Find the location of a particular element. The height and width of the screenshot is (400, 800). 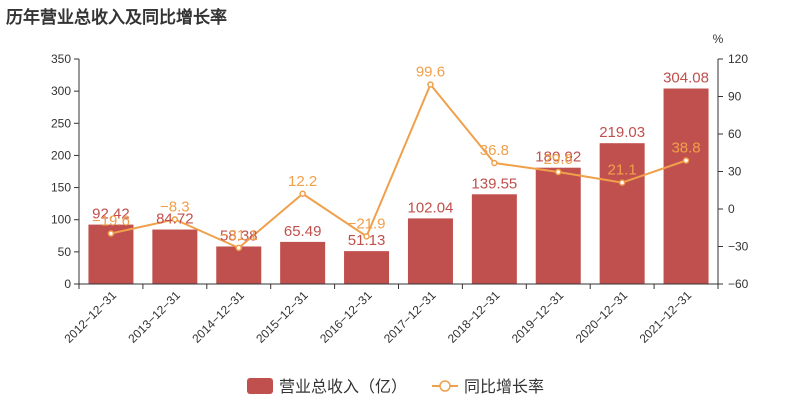

x-axis-tick-label: 2013−12−31 is located at coordinates (154, 317).